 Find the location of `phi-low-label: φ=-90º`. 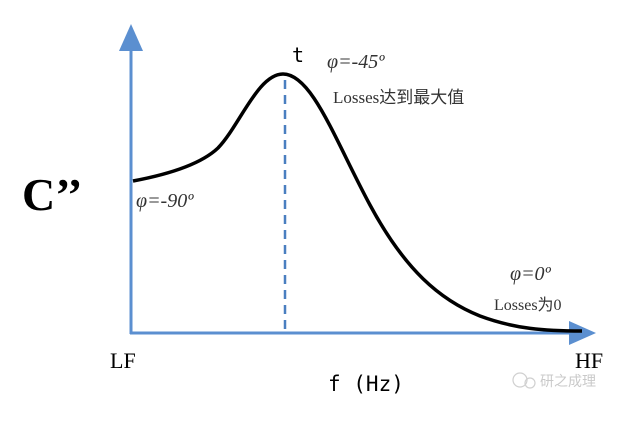

phi-low-label: φ=-90º is located at coordinates (165, 201).